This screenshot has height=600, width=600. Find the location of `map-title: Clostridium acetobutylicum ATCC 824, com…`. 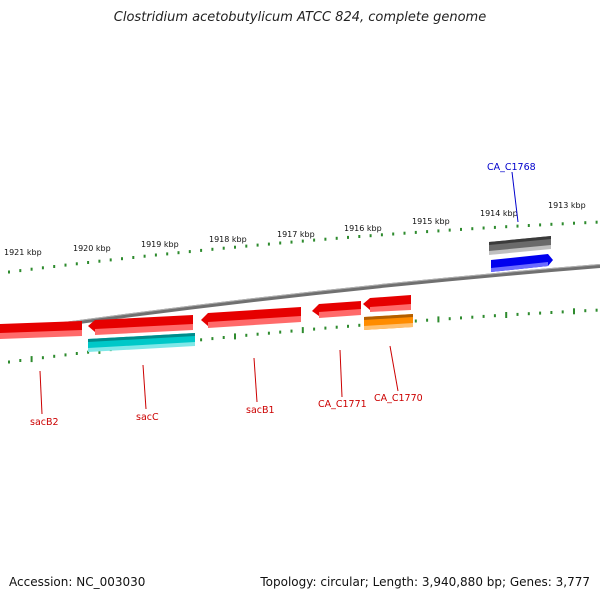

map-title: Clostridium acetobutylicum ATCC 824, com… is located at coordinates (300, 17).